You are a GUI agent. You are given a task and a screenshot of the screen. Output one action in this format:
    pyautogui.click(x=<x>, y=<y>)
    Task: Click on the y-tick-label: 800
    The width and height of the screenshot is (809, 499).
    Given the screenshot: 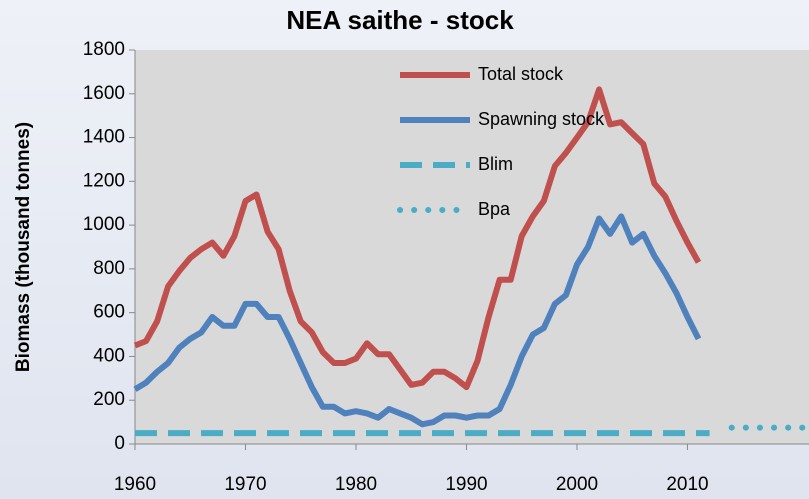 What is the action you would take?
    pyautogui.click(x=109, y=268)
    